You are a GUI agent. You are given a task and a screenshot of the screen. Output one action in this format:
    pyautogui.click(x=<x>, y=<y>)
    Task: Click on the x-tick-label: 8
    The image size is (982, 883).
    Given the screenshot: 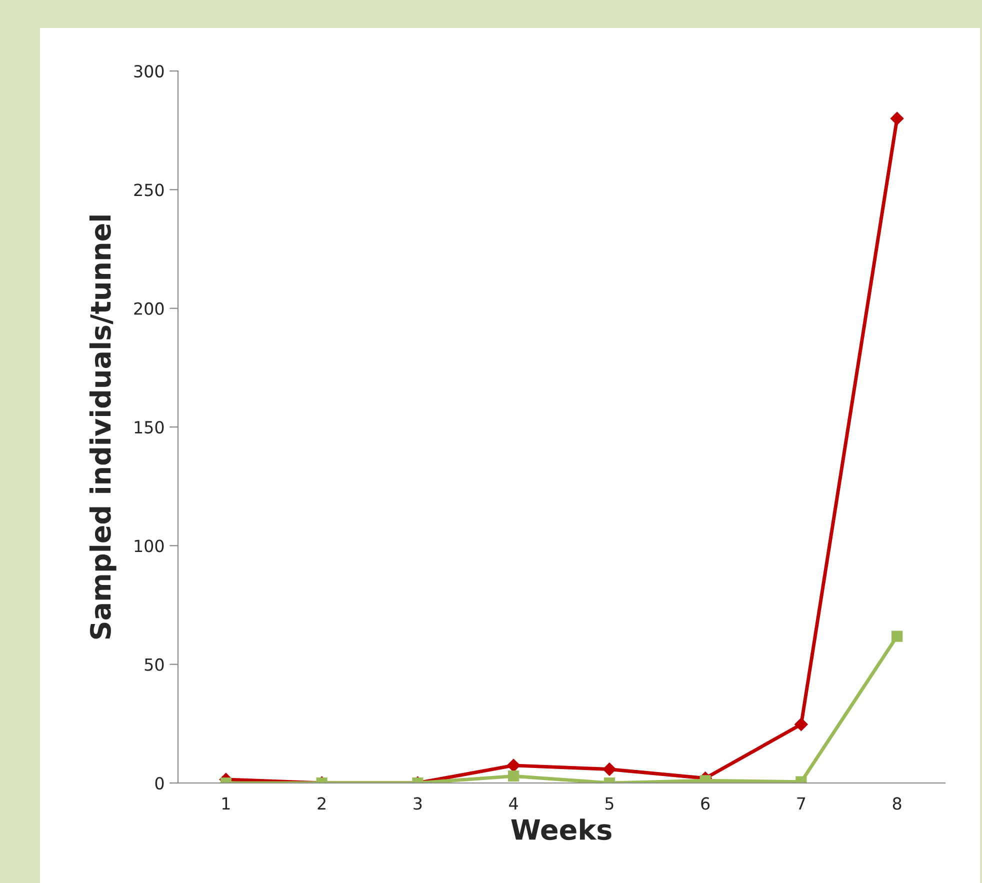 What is the action you would take?
    pyautogui.click(x=897, y=803)
    